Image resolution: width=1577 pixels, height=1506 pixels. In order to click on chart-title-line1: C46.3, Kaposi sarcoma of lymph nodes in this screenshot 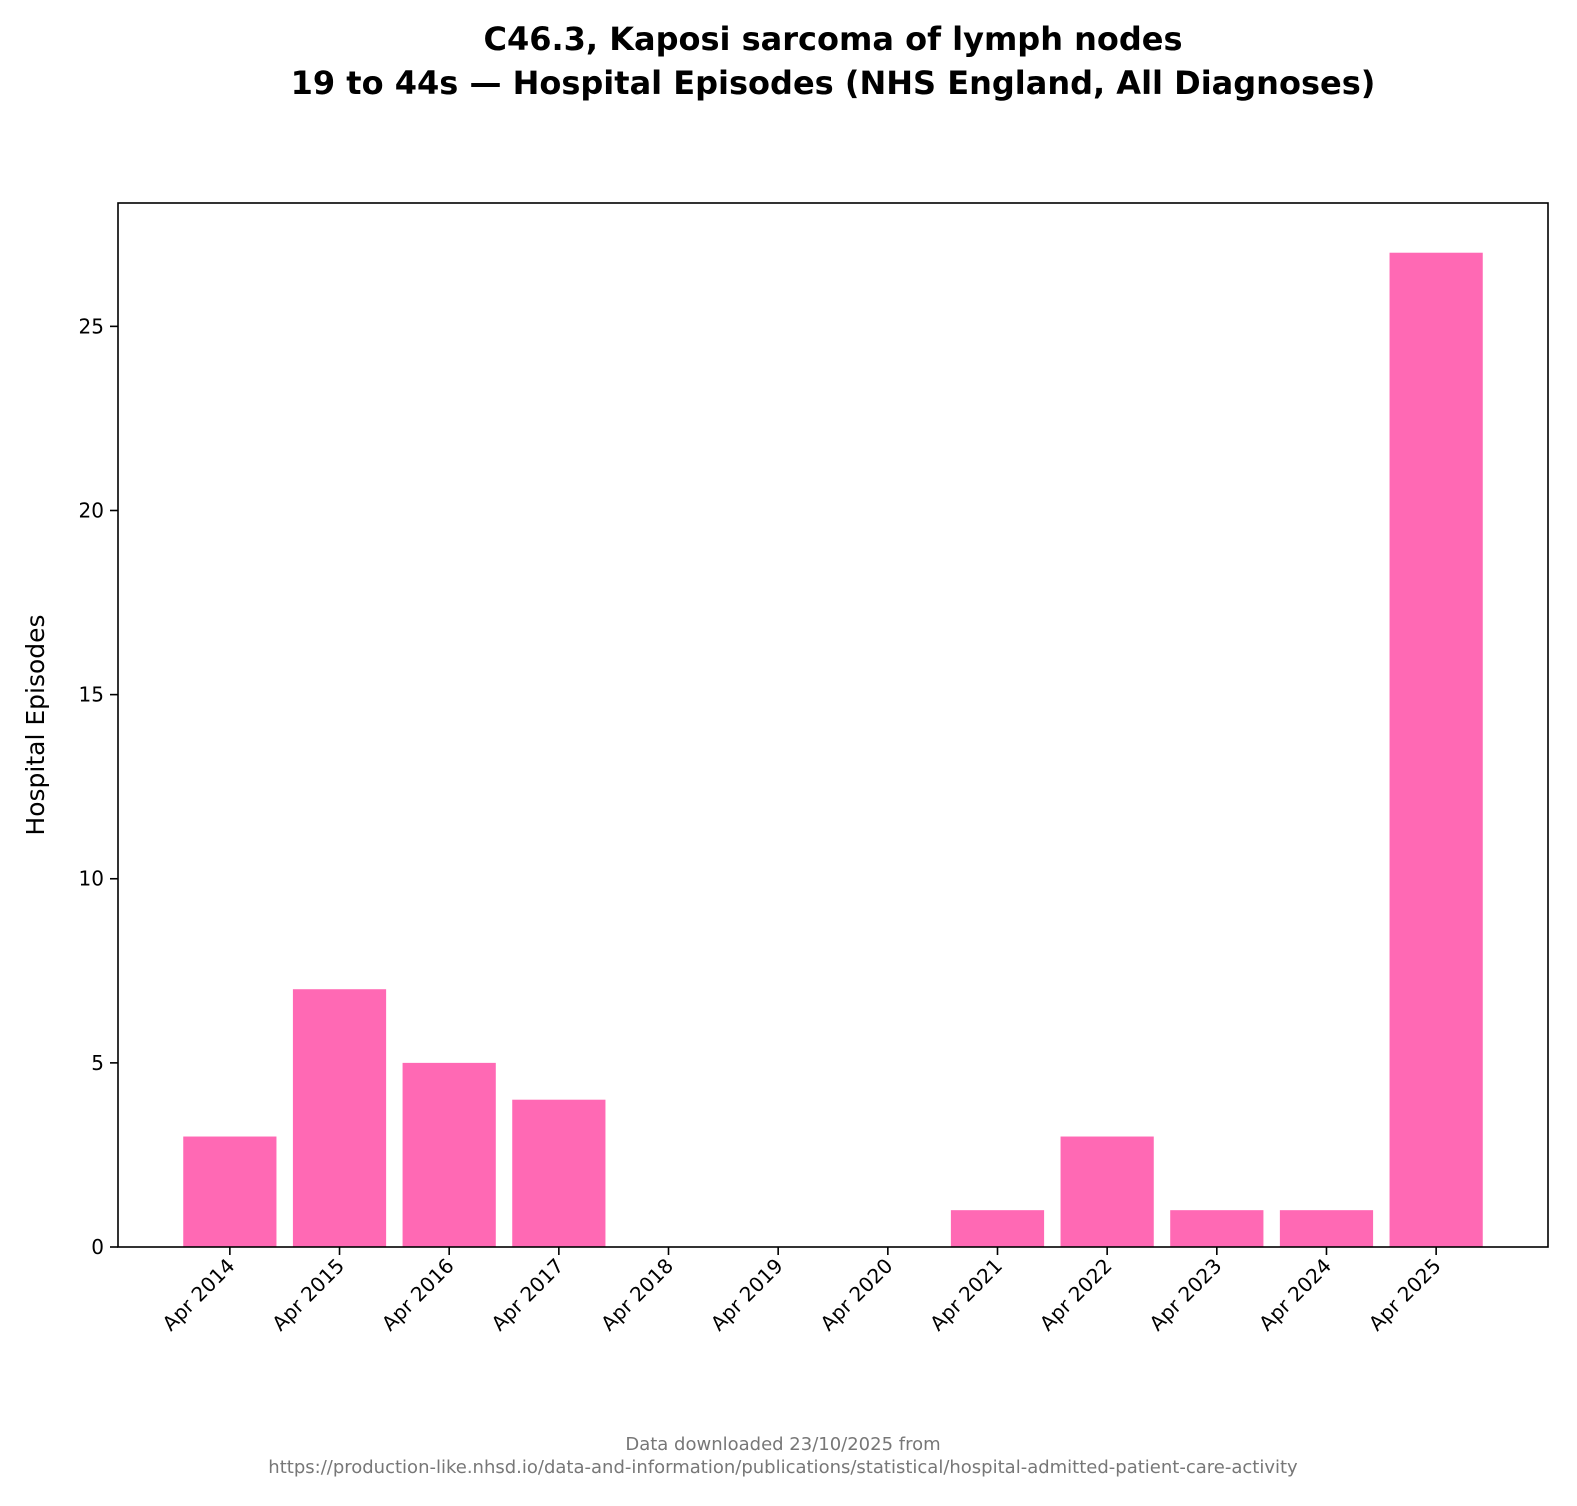, I will do `click(832, 39)`.